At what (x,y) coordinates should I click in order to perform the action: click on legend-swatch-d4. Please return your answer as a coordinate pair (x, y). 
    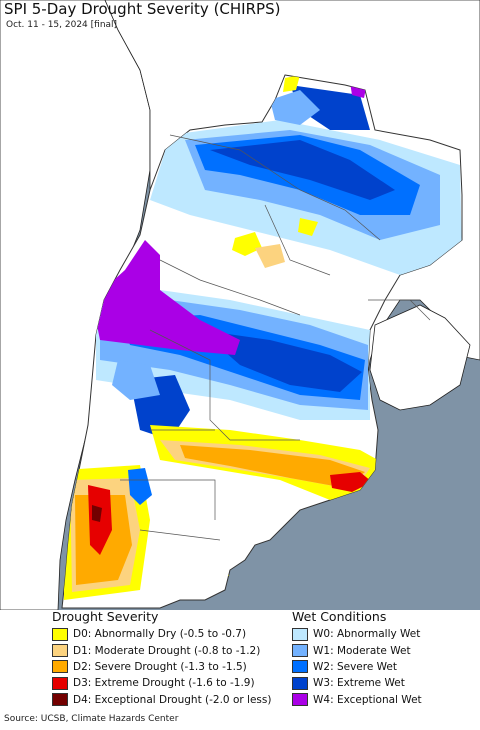
    Looking at the image, I should click on (60, 700).